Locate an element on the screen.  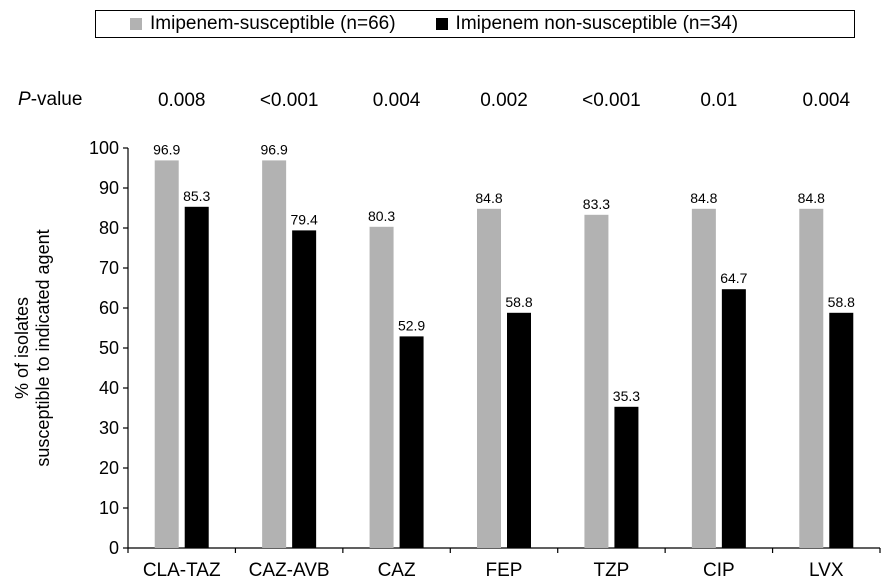
y-tick-label: 10 is located at coordinates (109, 508).